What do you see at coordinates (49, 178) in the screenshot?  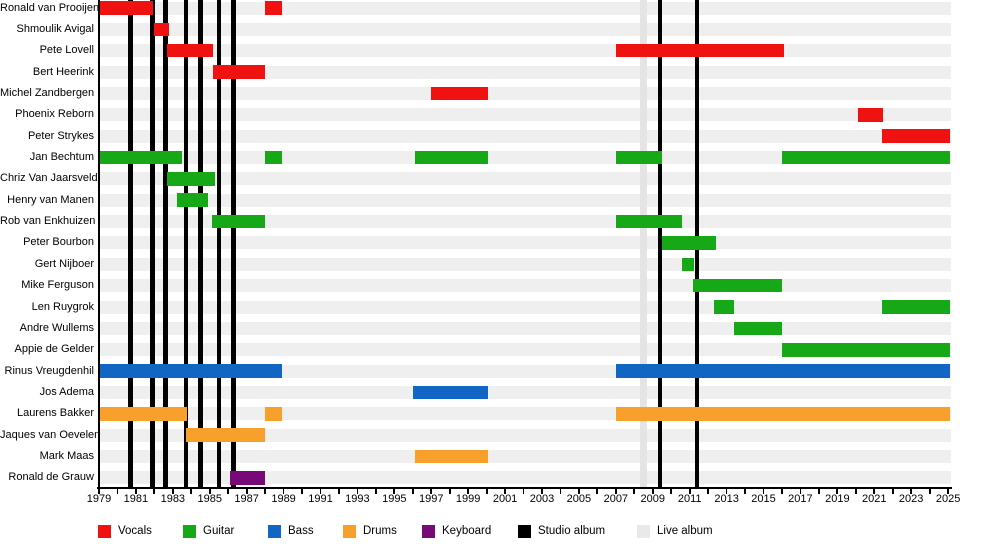 I see `member-label: Chriz Van Jaarsveld` at bounding box center [49, 178].